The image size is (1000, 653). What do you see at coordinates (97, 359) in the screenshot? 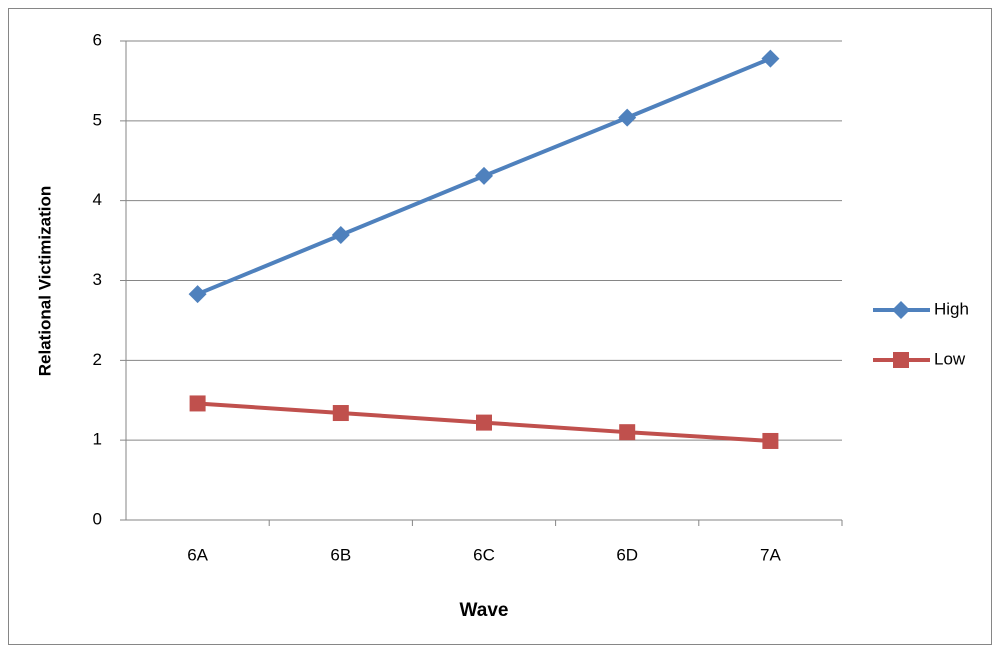
I see `y-tick-label: 2` at bounding box center [97, 359].